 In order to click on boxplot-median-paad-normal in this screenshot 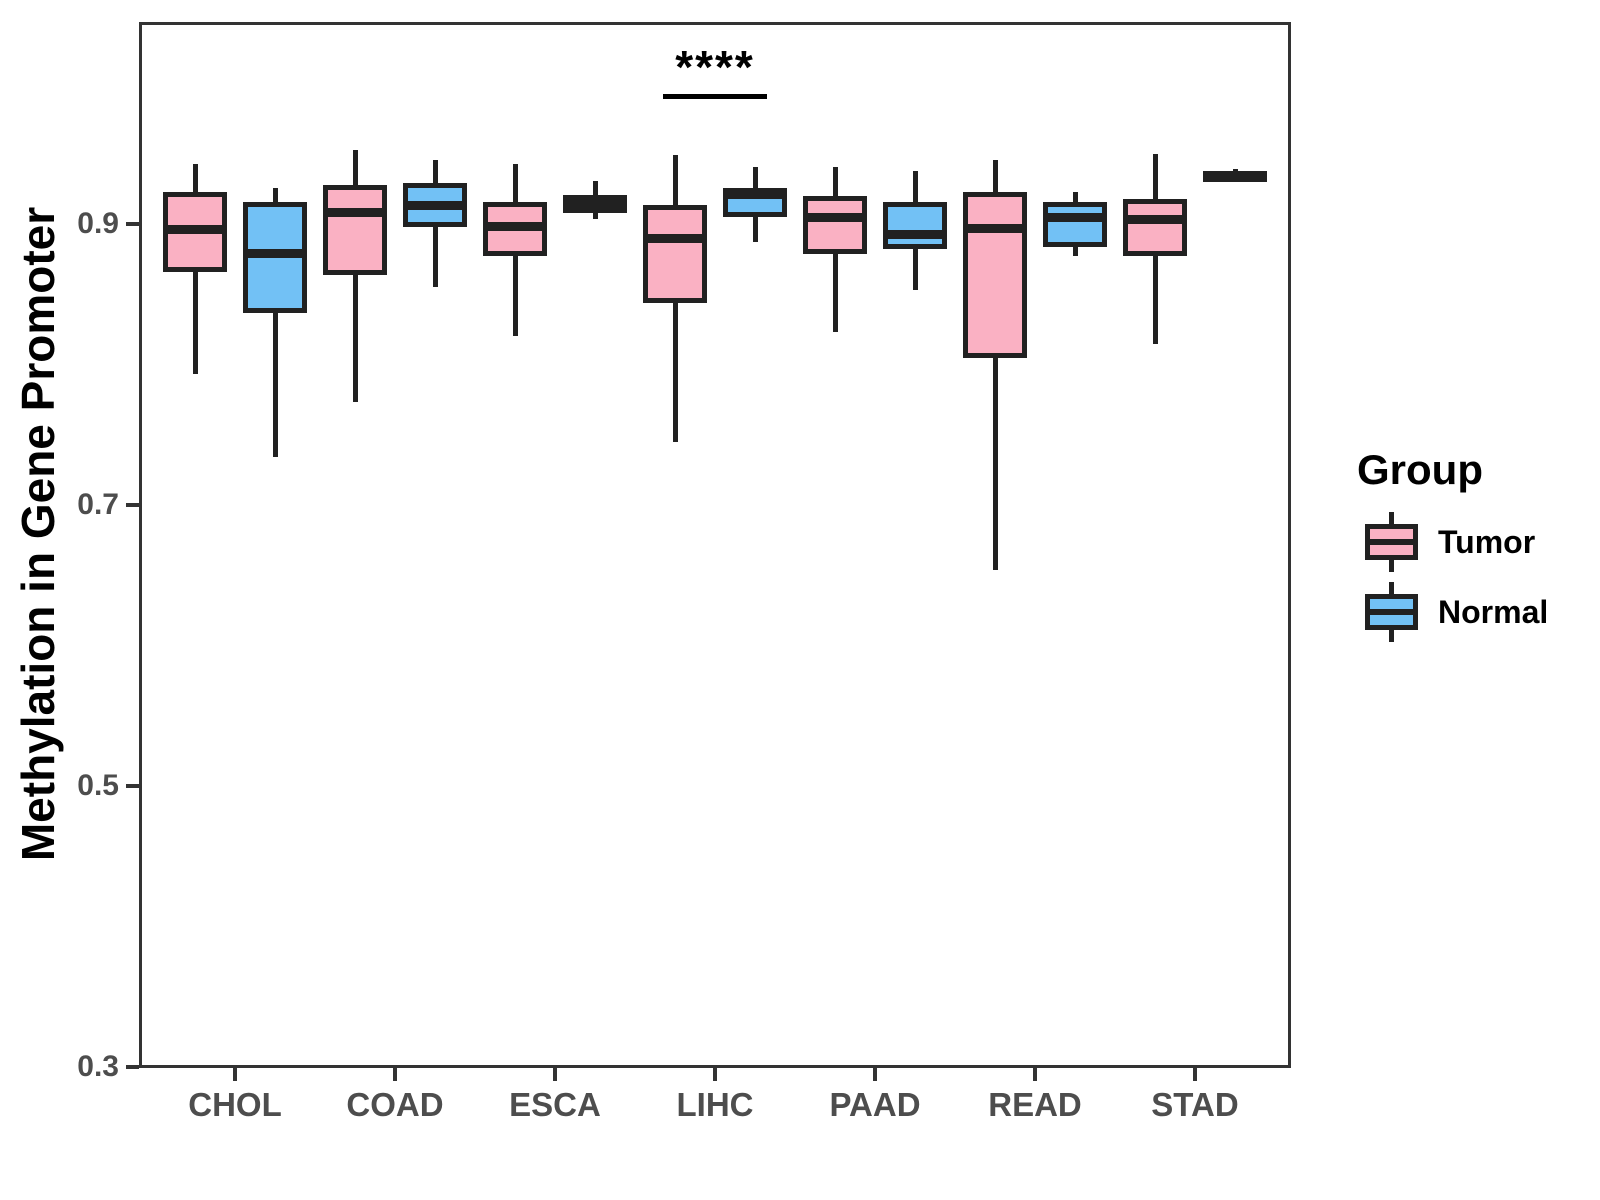, I will do `click(915, 234)`.